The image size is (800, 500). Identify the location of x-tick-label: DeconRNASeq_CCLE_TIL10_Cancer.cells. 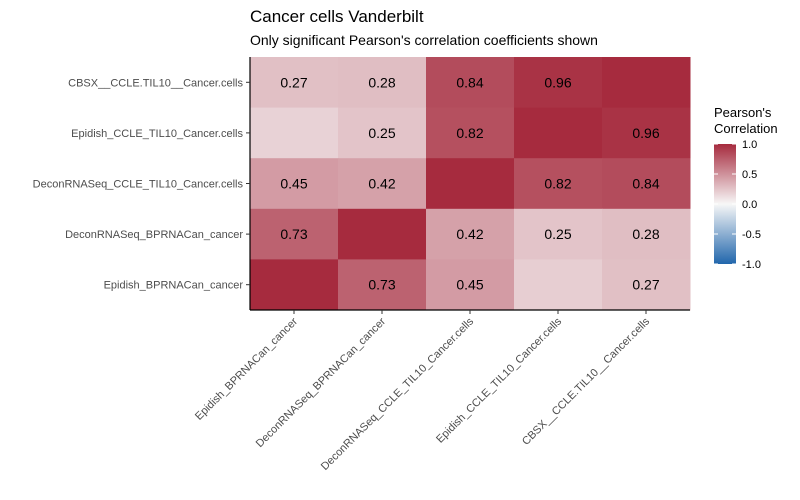
(398, 394).